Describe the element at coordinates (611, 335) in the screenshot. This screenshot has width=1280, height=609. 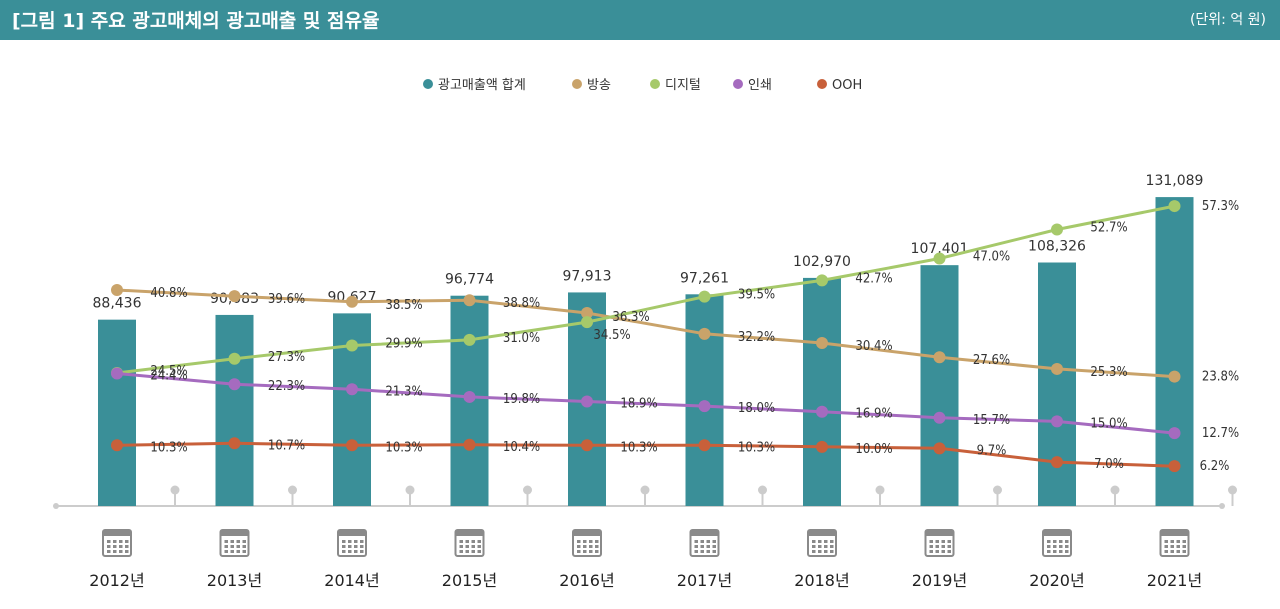
I see `label-digital-4: 34.5%` at that location.